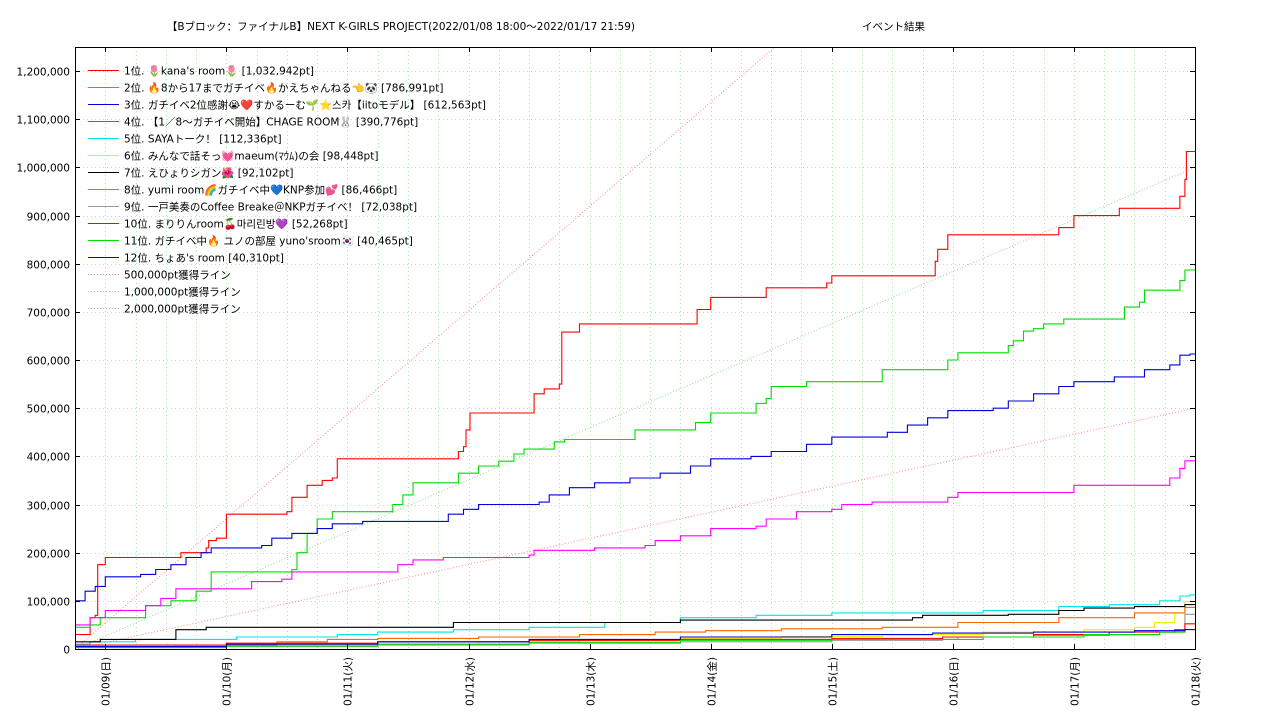 This screenshot has width=1280, height=720. What do you see at coordinates (208, 173) in the screenshot?
I see `legend-label: 7位. えひょりシガン🌺 [92,102pt]` at bounding box center [208, 173].